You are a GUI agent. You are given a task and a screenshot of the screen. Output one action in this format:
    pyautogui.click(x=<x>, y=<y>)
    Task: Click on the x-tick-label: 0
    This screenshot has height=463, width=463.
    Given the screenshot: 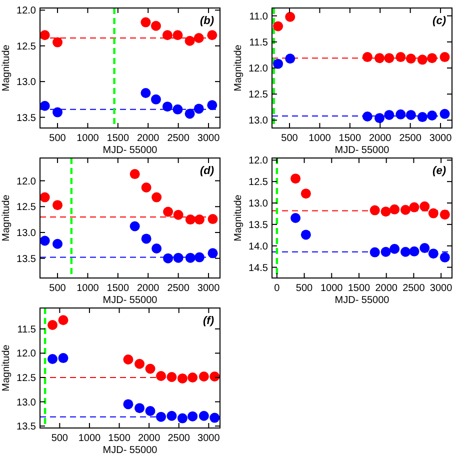 What is the action you would take?
    pyautogui.click(x=277, y=288)
    